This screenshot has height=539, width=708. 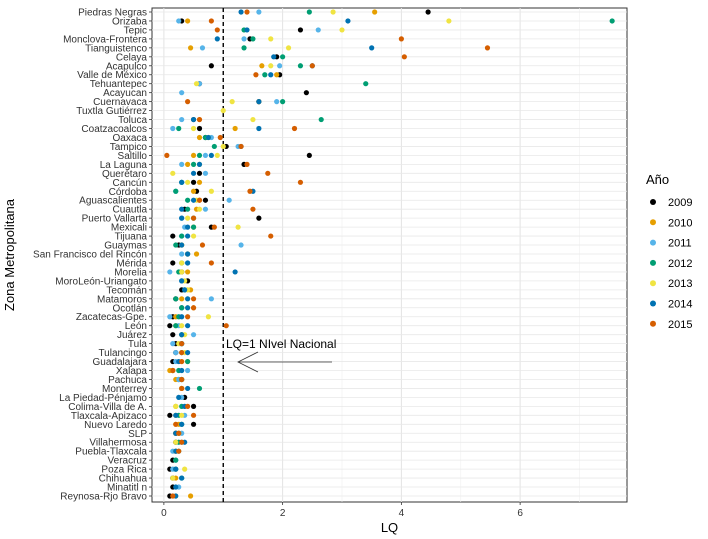 I want to click on y-tick-label: Tecomán, so click(x=126, y=290).